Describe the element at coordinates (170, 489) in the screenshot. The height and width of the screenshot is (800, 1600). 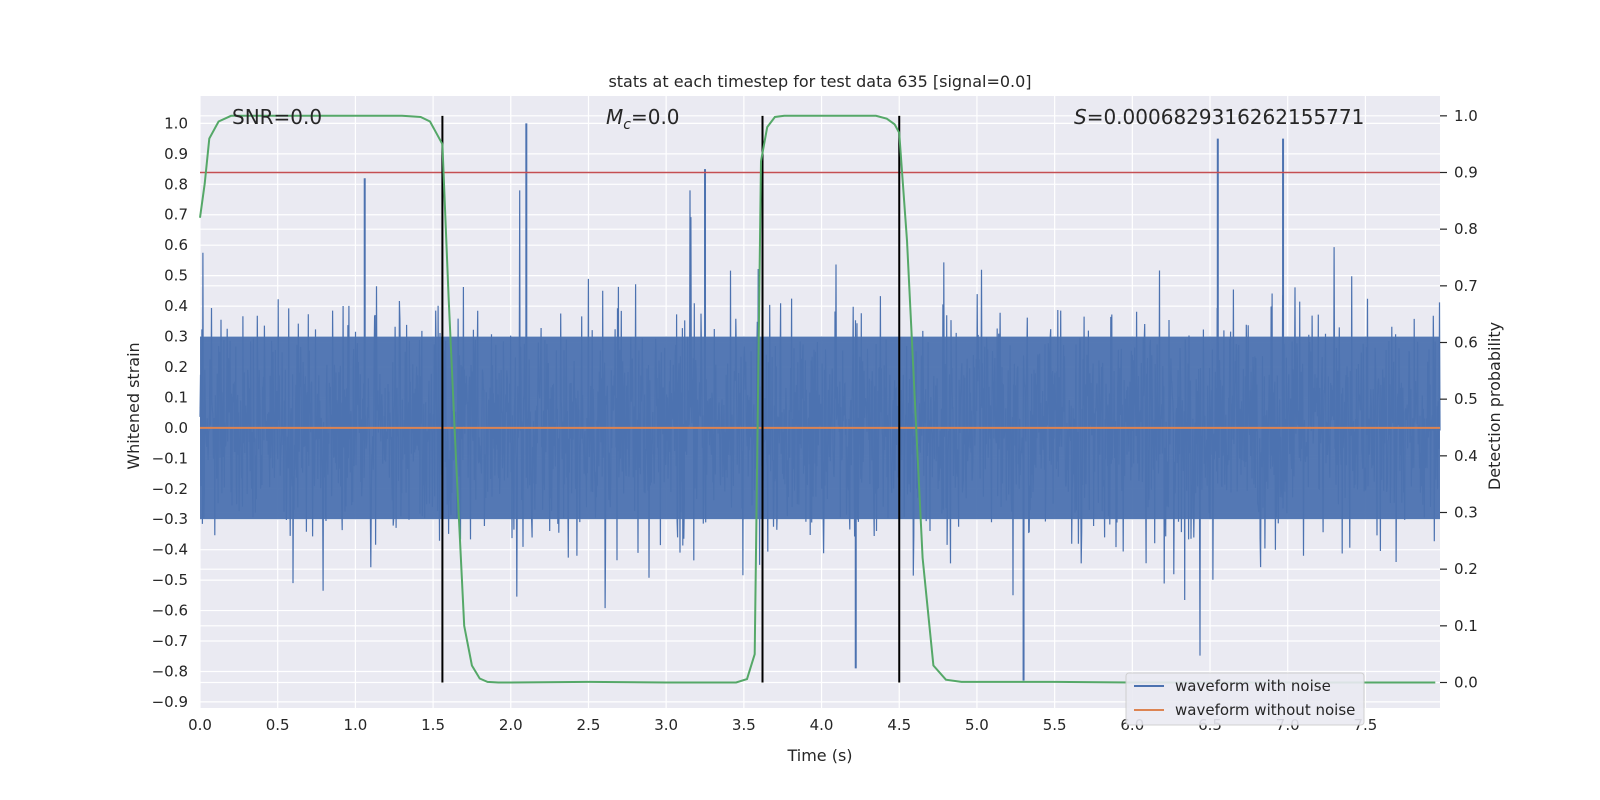
I see `y-tick-label: −0.2` at that location.